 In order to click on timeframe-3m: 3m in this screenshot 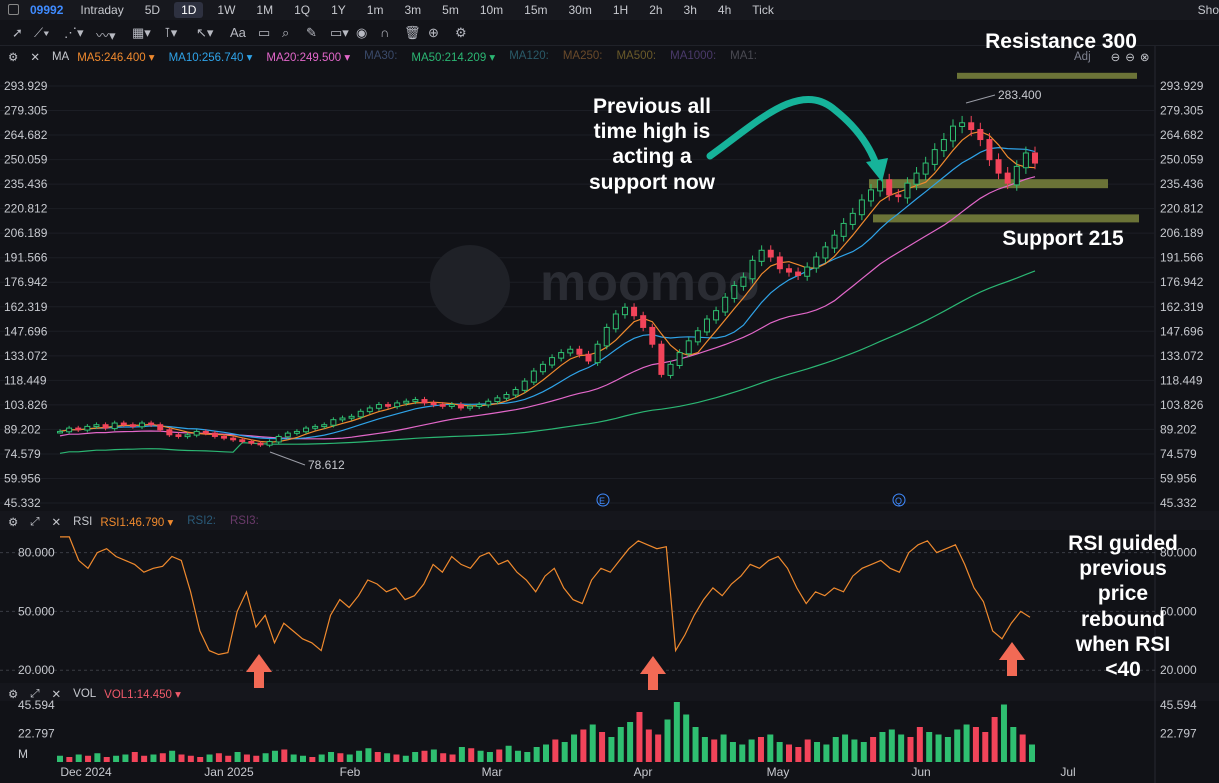, I will do `click(413, 10)`.